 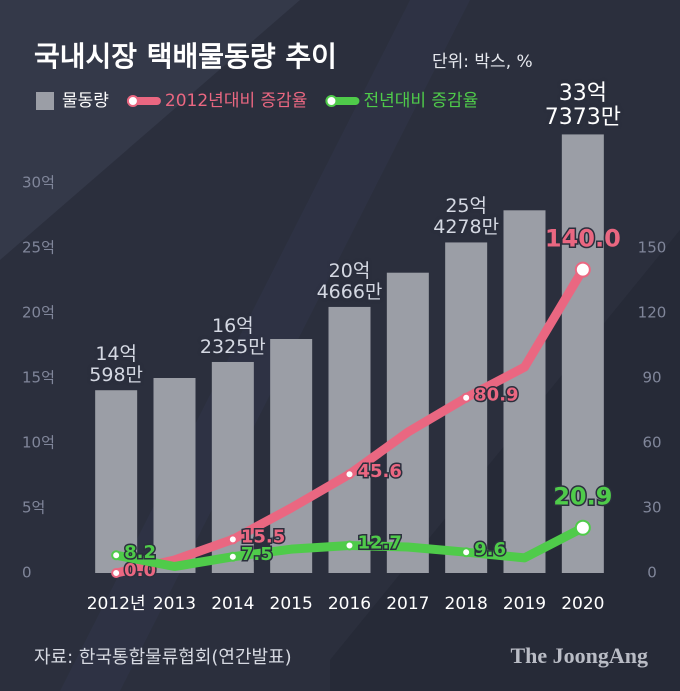 What do you see at coordinates (482, 62) in the screenshot?
I see `unit-note: 단위: 박스, %` at bounding box center [482, 62].